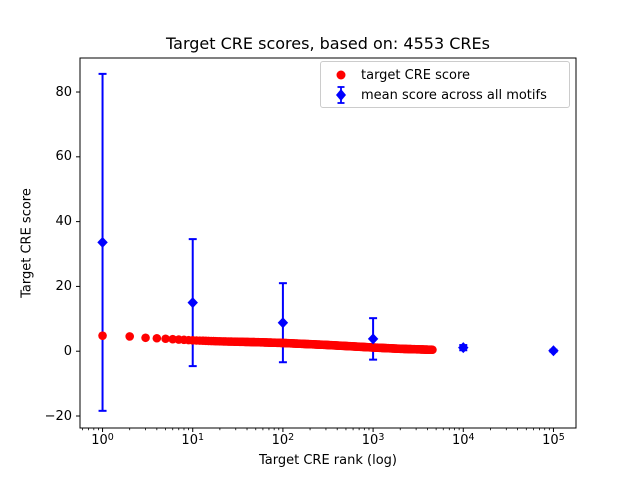 Image resolution: width=640 pixels, height=480 pixels. What do you see at coordinates (341, 75) in the screenshot?
I see `red-circle-marker-icon` at bounding box center [341, 75].